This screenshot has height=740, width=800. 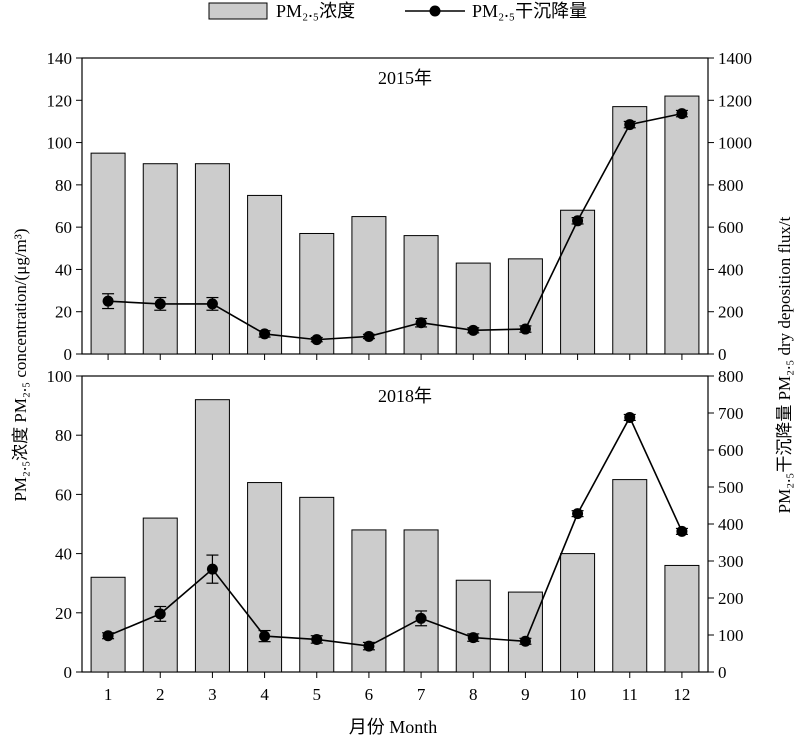 I want to click on x-tick-label: 10, so click(x=577, y=694).